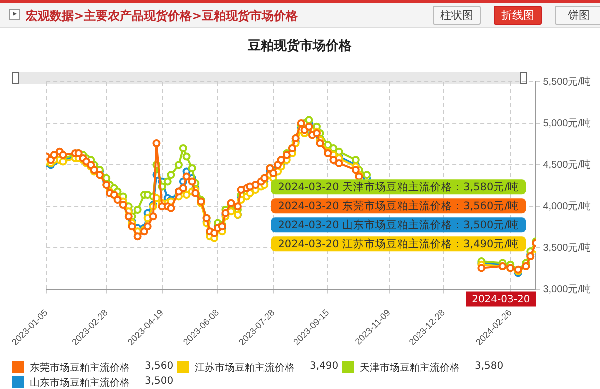  What do you see at coordinates (399, 187) in the screenshot?
I see `annotation: 2024-03-20 天津市场豆粕主流价格：3,580元/吨` at bounding box center [399, 187].